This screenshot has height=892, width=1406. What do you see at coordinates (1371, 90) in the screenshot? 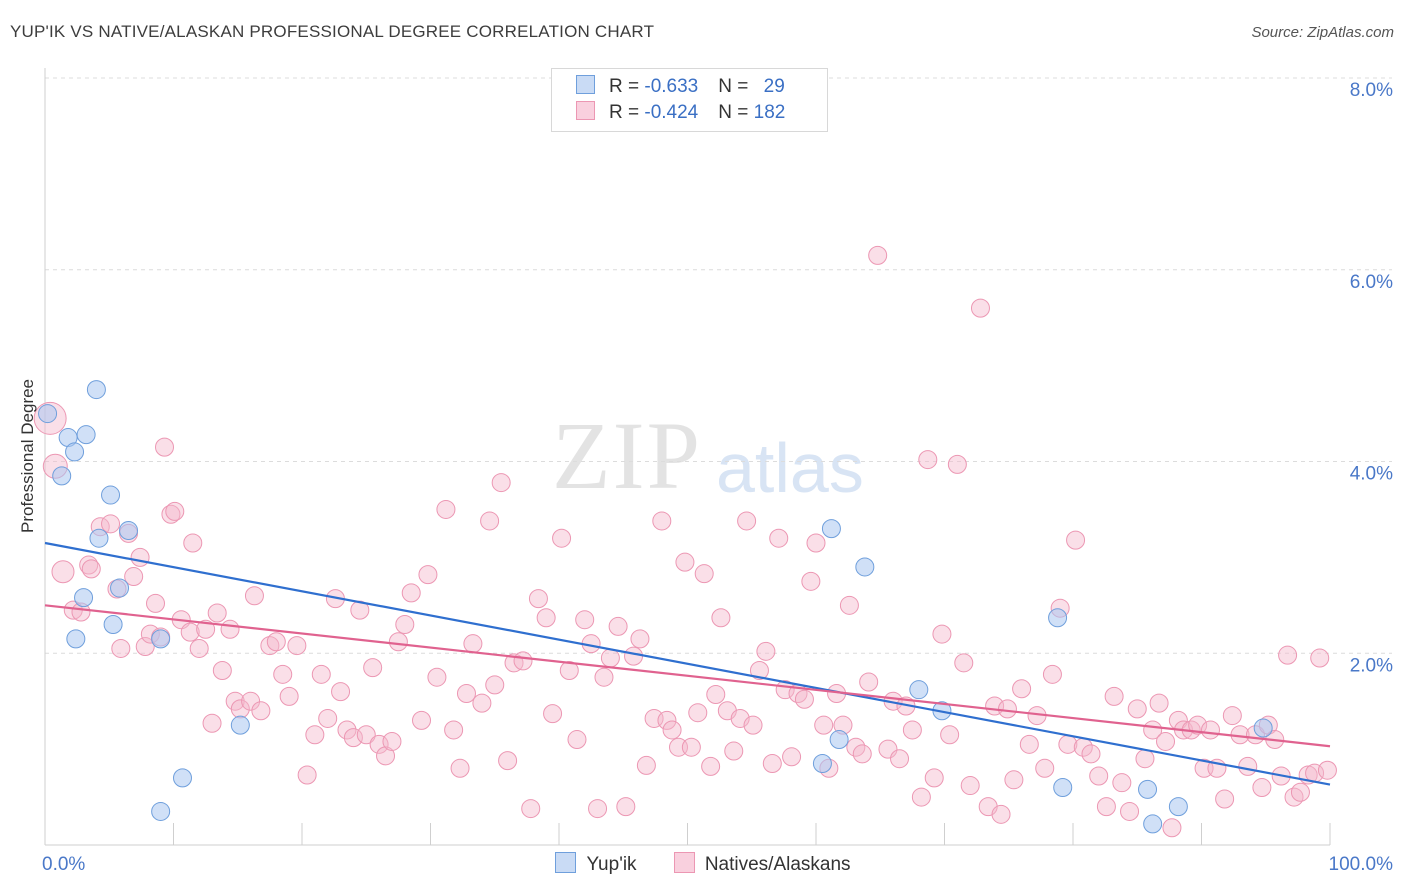
I see `y-tick-label: 8.0%` at bounding box center [1371, 90].